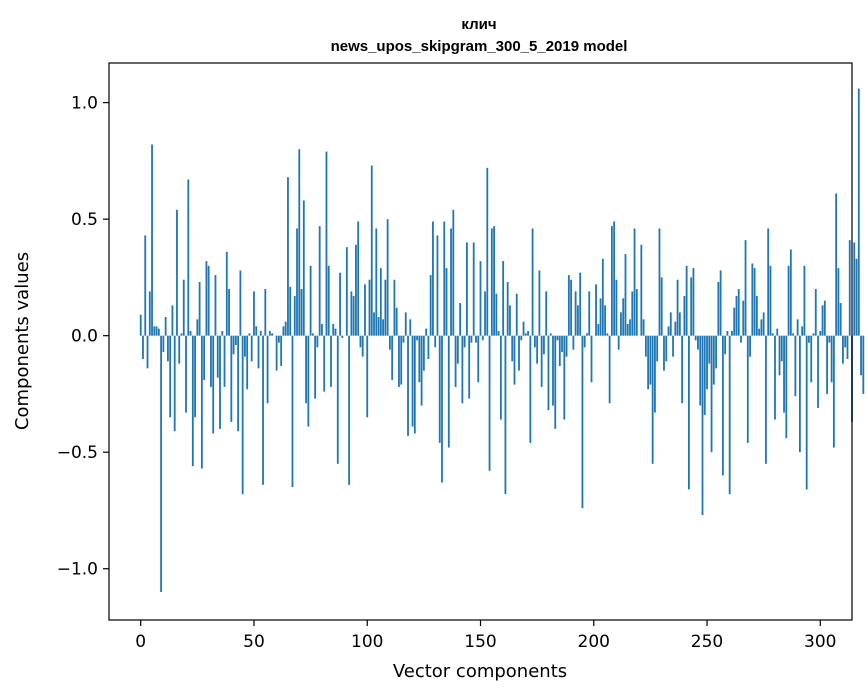  I want to click on chart-title: клич, so click(478, 24).